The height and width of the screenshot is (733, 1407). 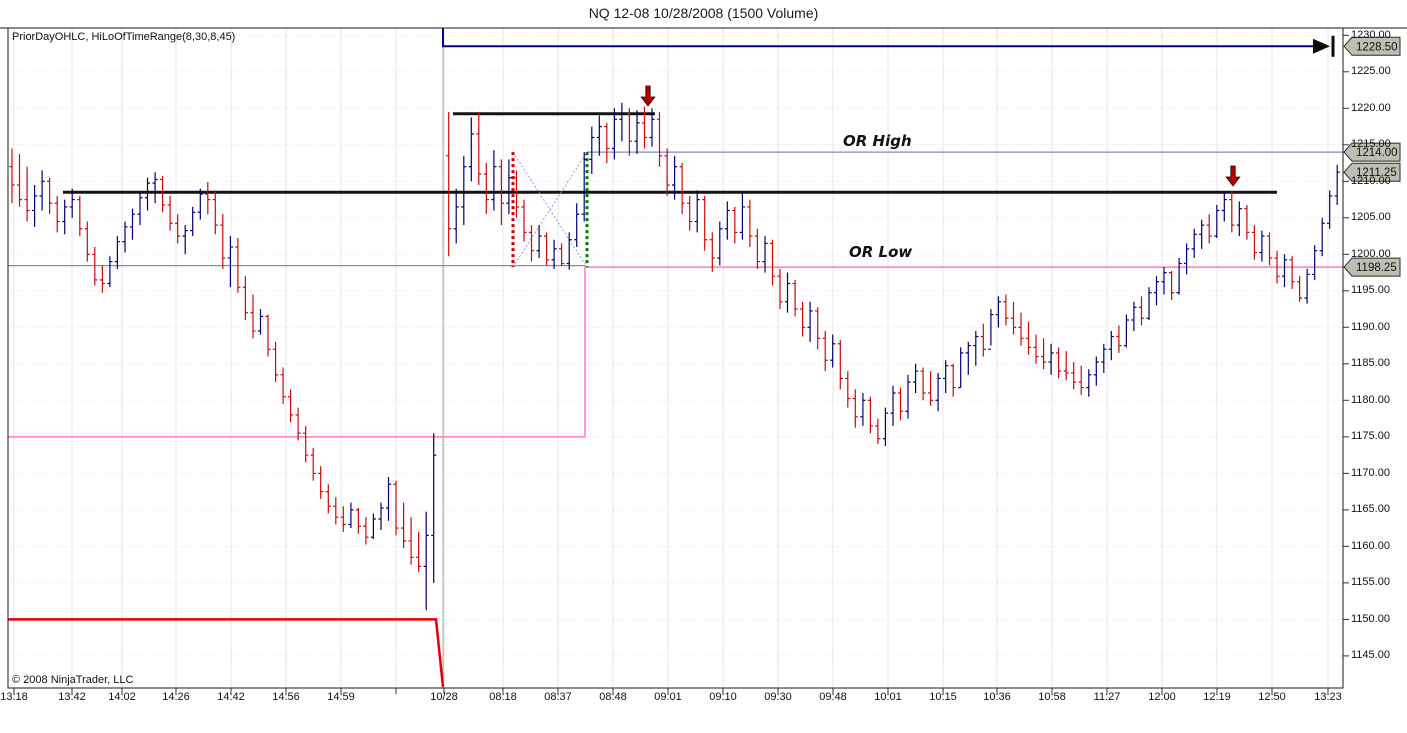 I want to click on or-high-annotation: OR High, so click(x=877, y=141).